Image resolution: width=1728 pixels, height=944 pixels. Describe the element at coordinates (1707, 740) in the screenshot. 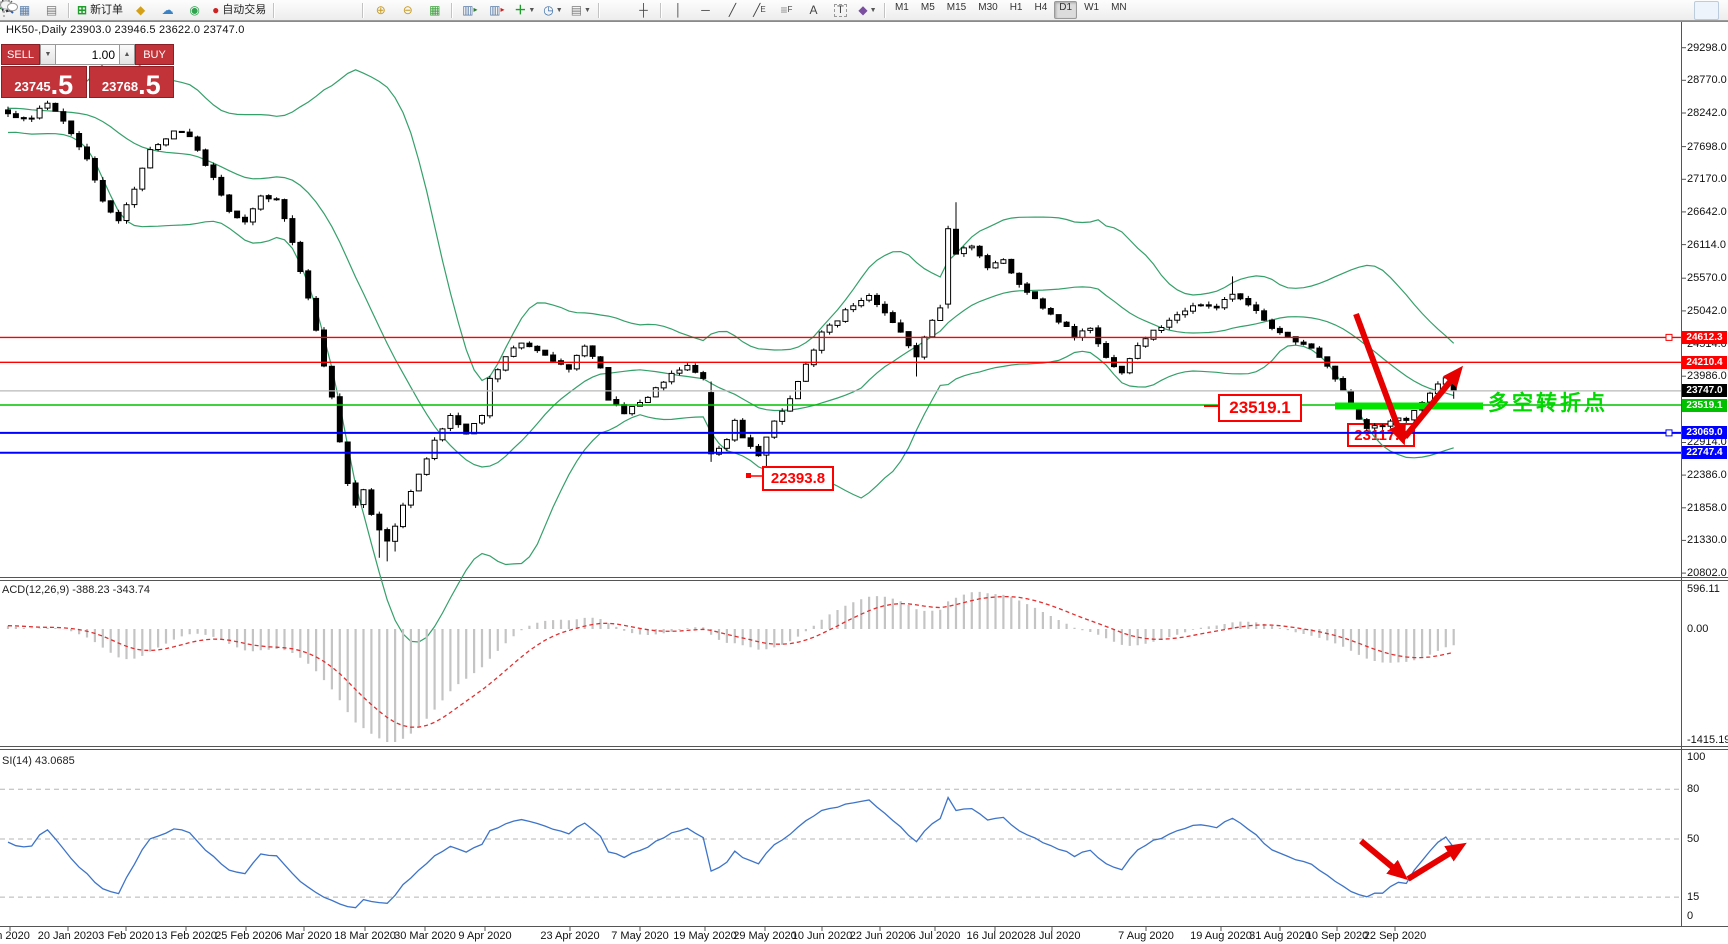

I see `macd-tick: -1415.19` at that location.